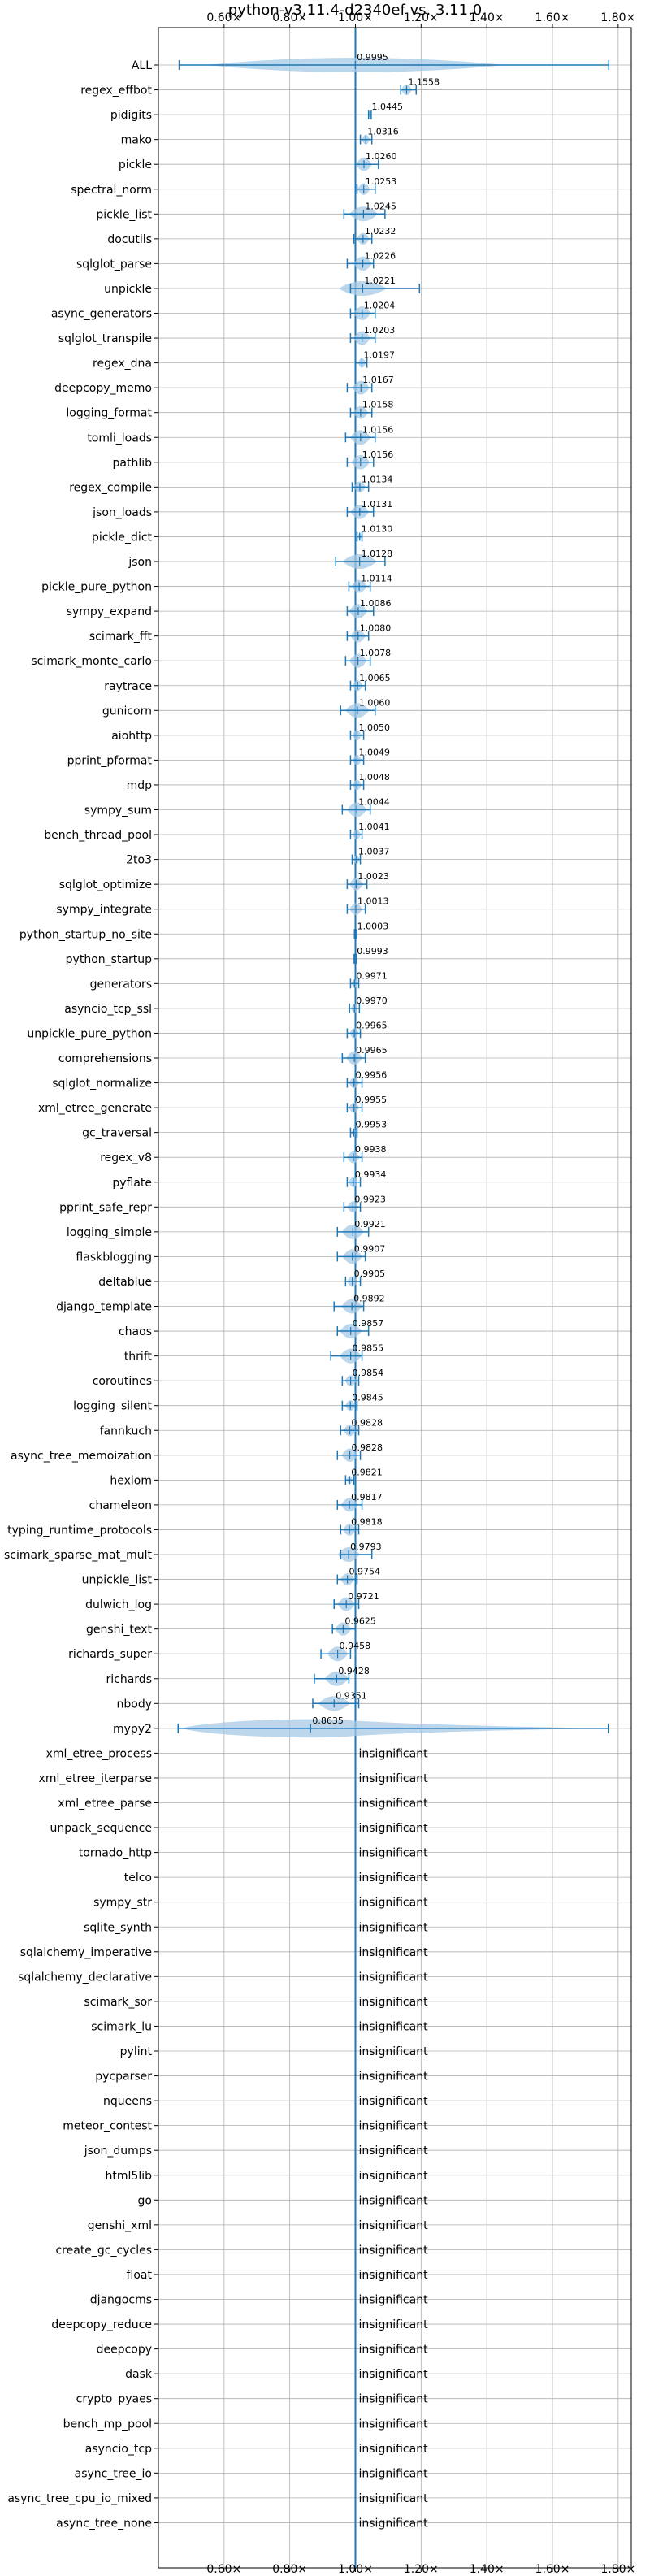 Image resolution: width=650 pixels, height=2576 pixels. Describe the element at coordinates (110, 487) in the screenshot. I see `category-label: regex_compile` at that location.